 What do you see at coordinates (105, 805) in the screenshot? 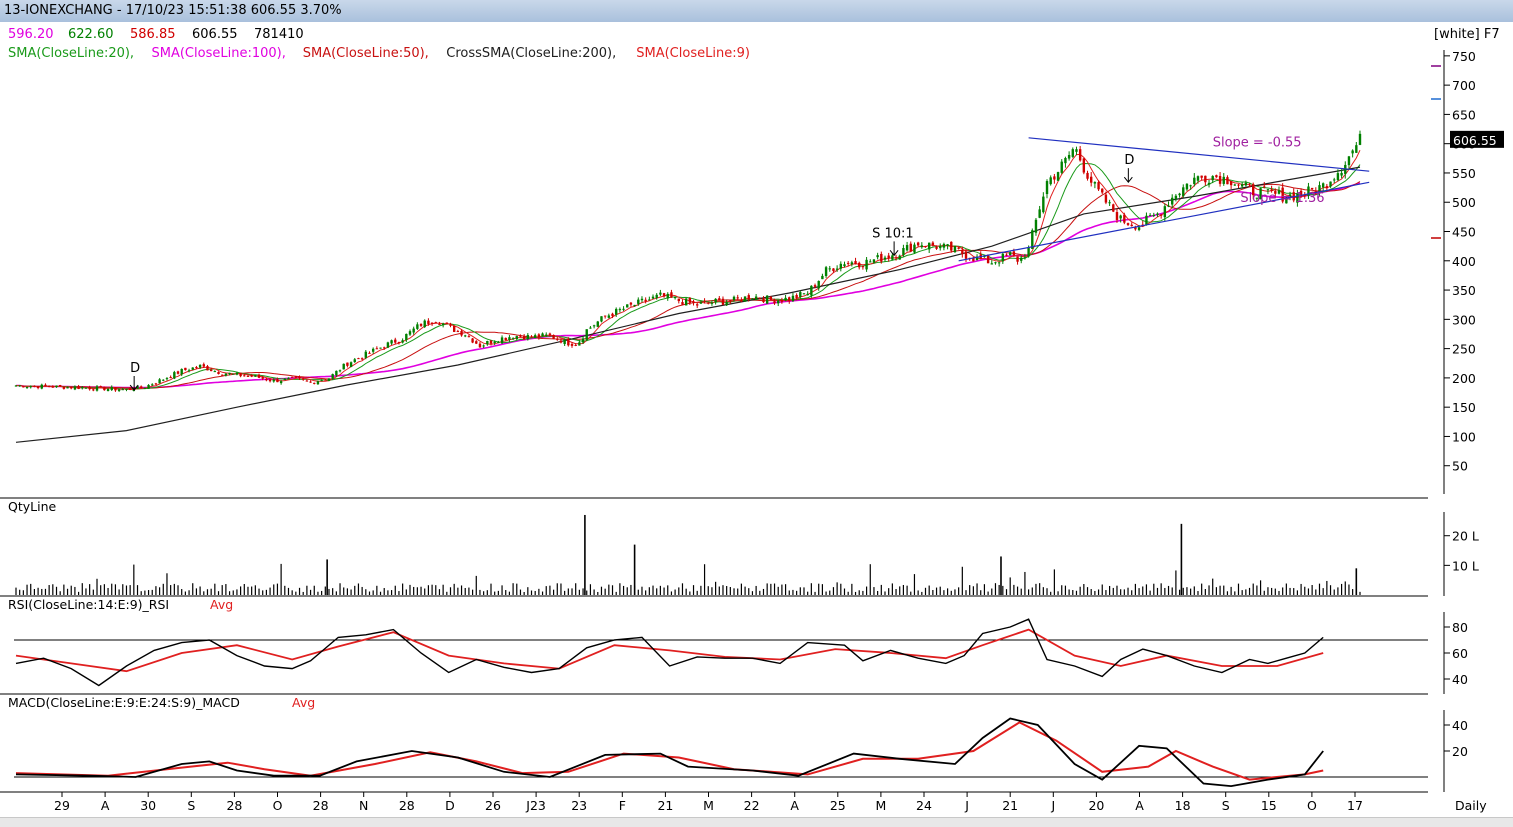
I see `date-axis-label: A` at bounding box center [105, 805].